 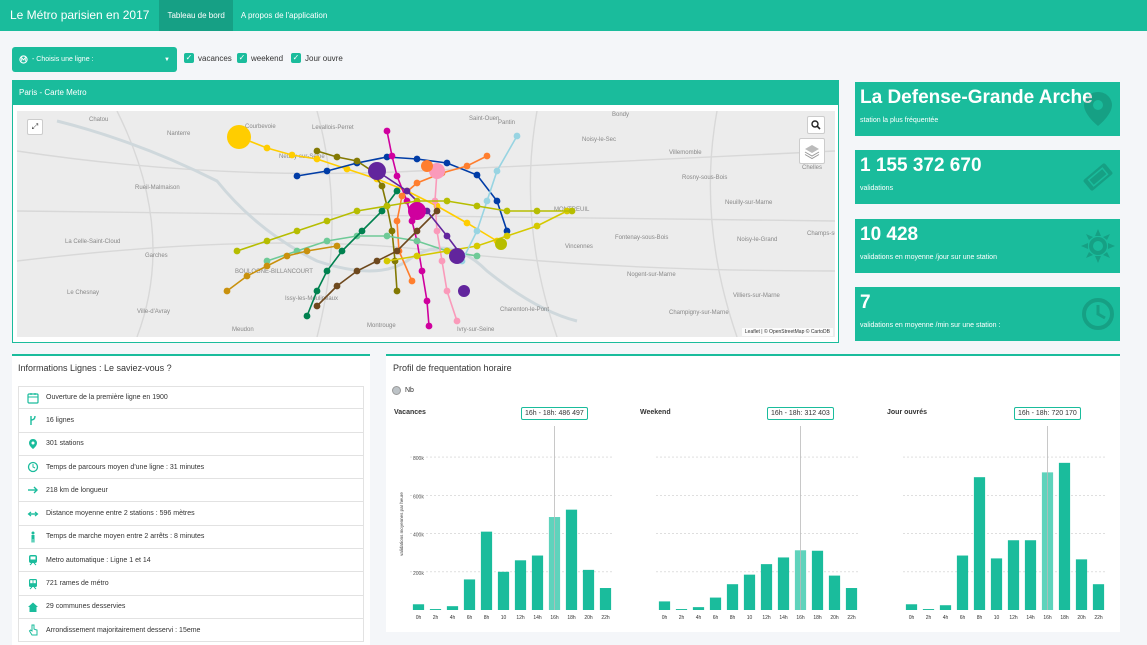 I want to click on layers-button, so click(x=812, y=151).